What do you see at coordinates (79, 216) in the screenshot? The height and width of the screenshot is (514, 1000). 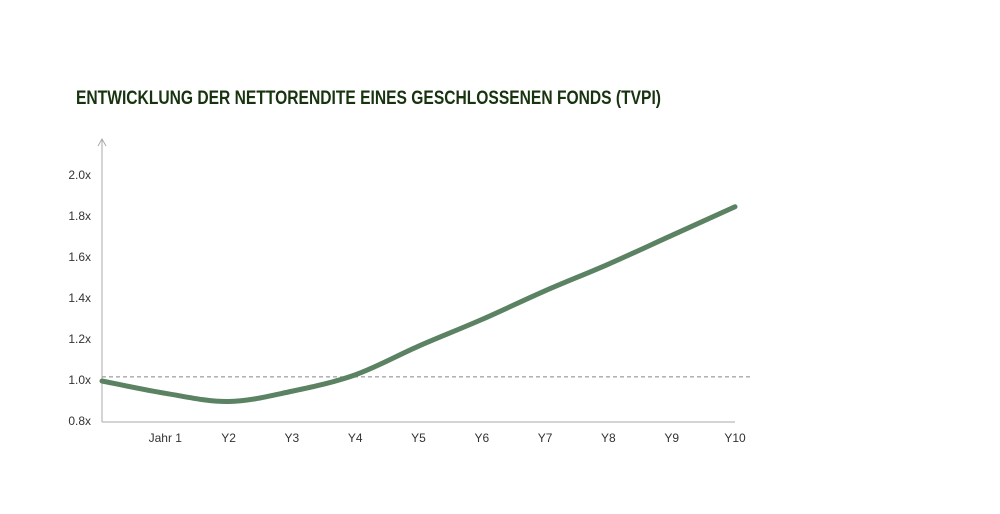 I see `y-tick-label: 1.8x` at bounding box center [79, 216].